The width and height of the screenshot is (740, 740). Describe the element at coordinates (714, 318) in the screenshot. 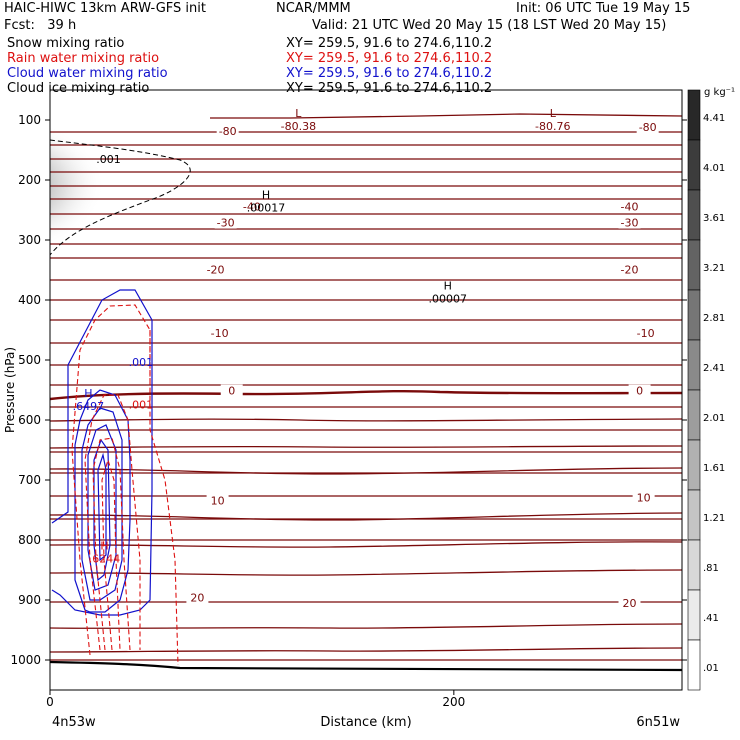

I see `colorbar-label: 2.81` at that location.